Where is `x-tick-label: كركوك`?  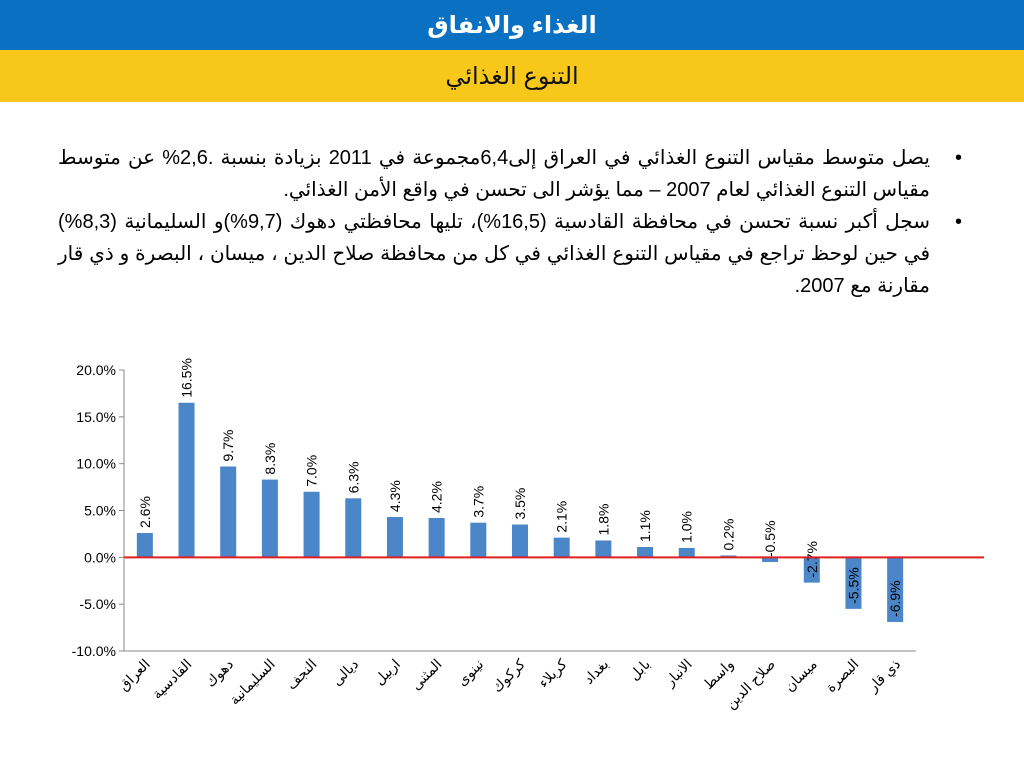
x-tick-label: كركوك is located at coordinates (509, 676).